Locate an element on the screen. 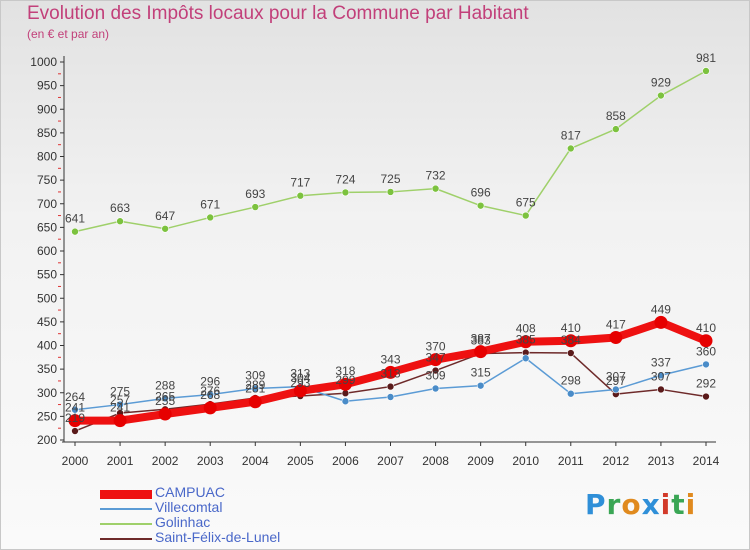 The image size is (750, 550). y-tick-label: 900 is located at coordinates (47, 109).